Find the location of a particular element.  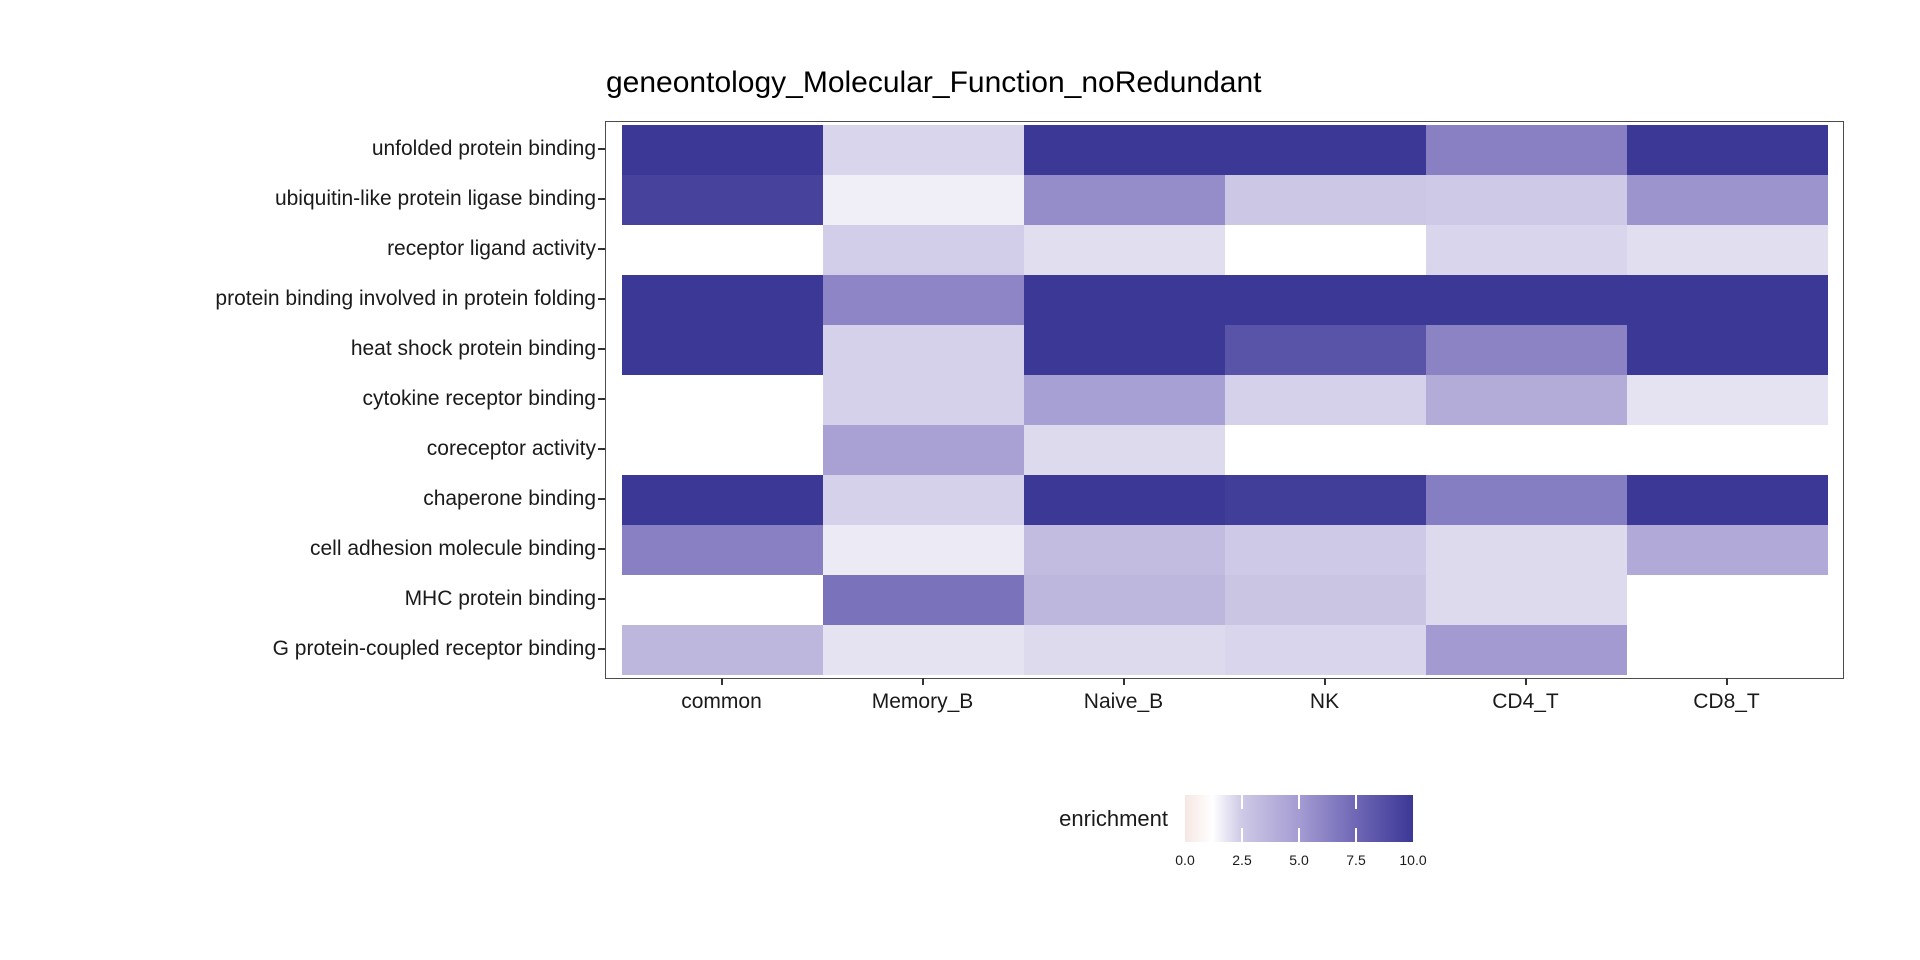

y-axis-label: coreceptor activity is located at coordinates (511, 448).